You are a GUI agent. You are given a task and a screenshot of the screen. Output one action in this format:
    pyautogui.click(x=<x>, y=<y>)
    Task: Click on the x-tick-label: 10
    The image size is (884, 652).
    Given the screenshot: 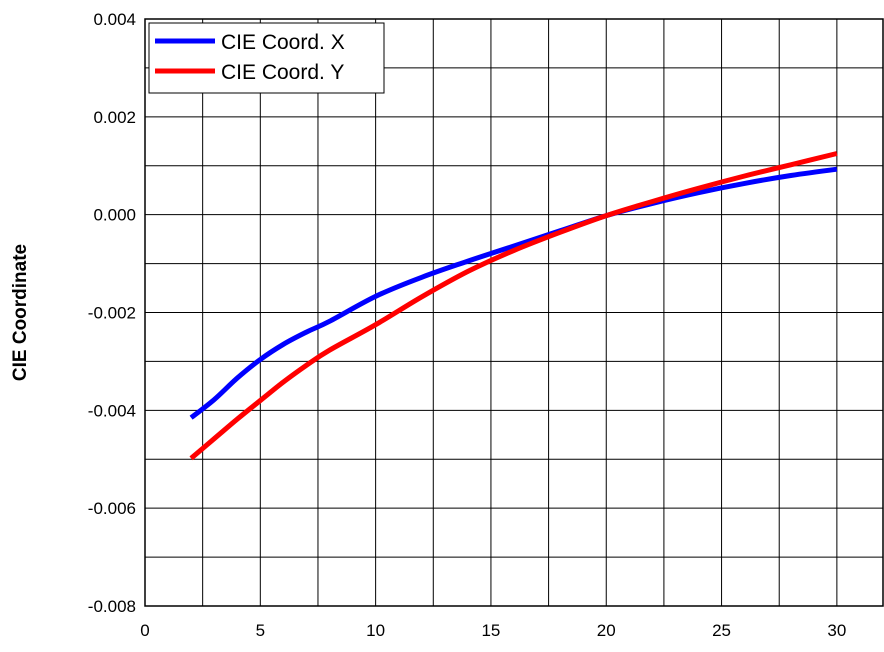 What is the action you would take?
    pyautogui.click(x=375, y=630)
    